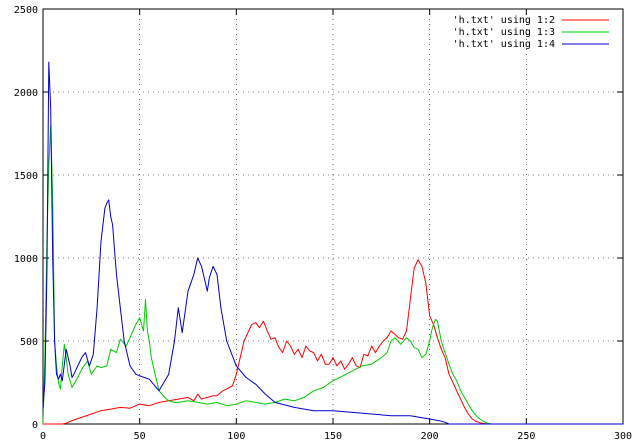  What do you see at coordinates (333, 436) in the screenshot?
I see `x-tick-label: 150` at bounding box center [333, 436].